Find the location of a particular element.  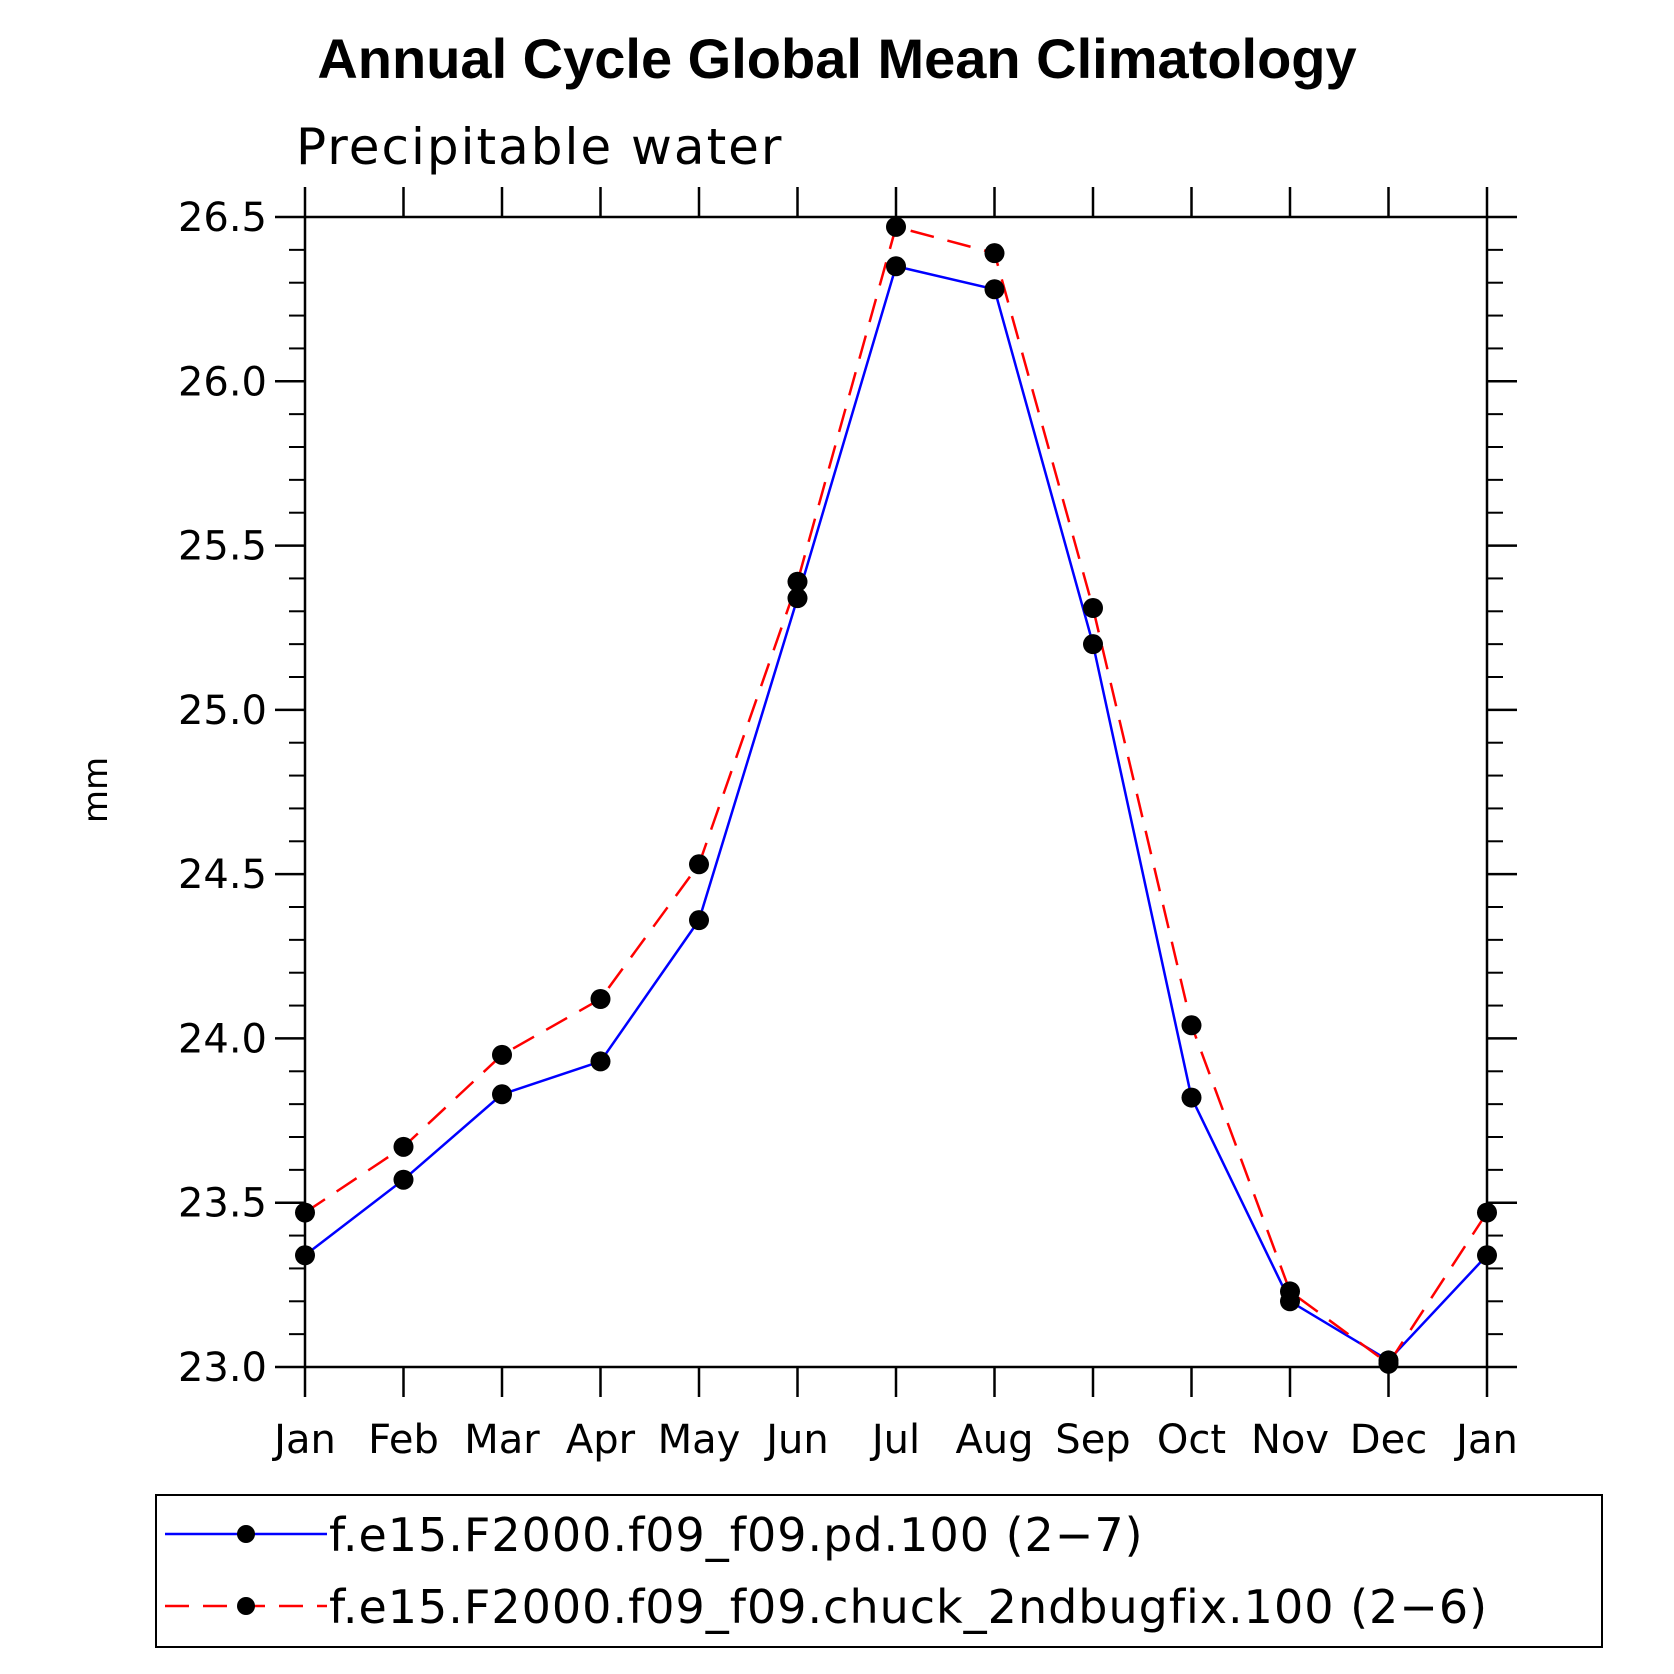

legend-label-series-1: f.e15.F2000.f09_f09.pd.100 (2−7) is located at coordinates (736, 1535).